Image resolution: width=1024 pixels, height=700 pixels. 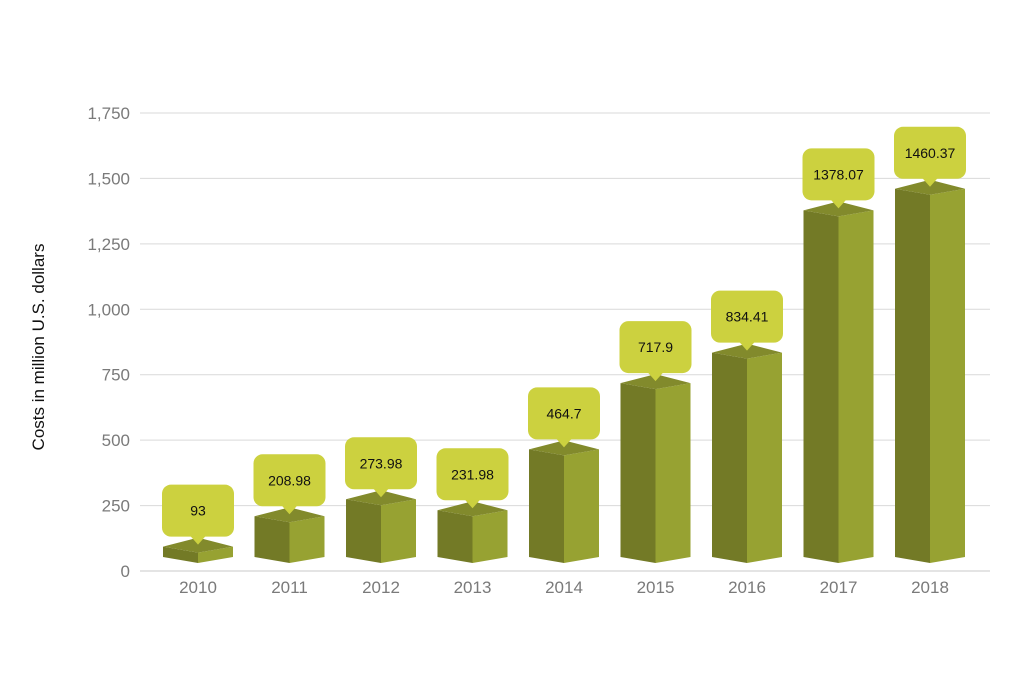 I want to click on data-label-callout: 93, so click(x=198, y=514).